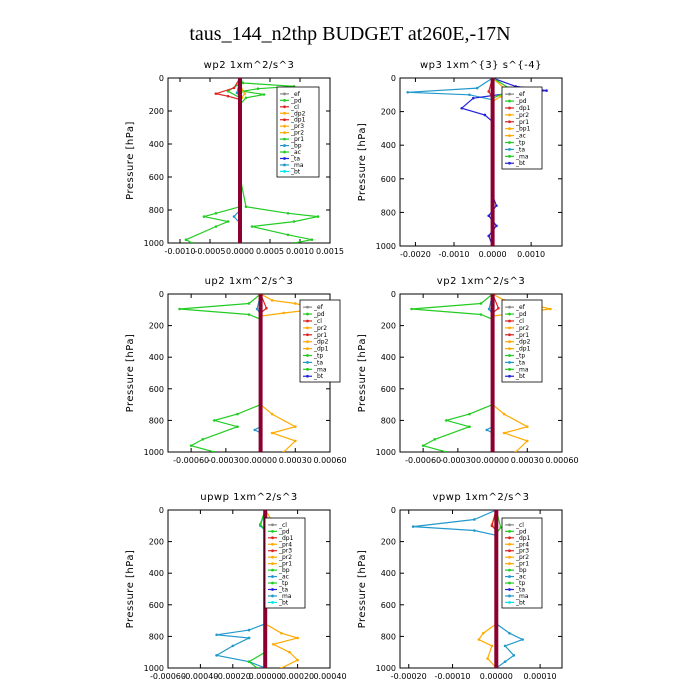  I want to click on legend-label: _bp1, so click(523, 129).